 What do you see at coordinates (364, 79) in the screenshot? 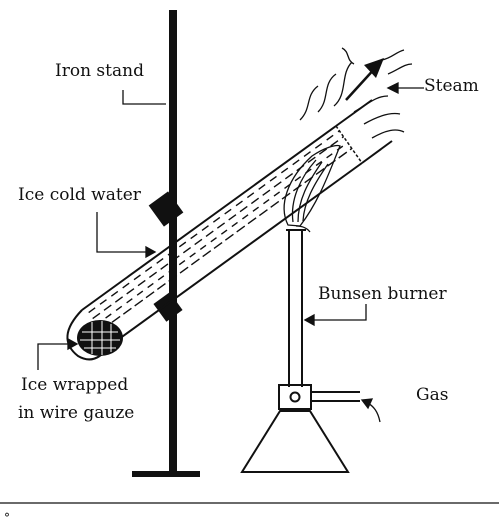
I see `steam-direction-arrow` at bounding box center [364, 79].